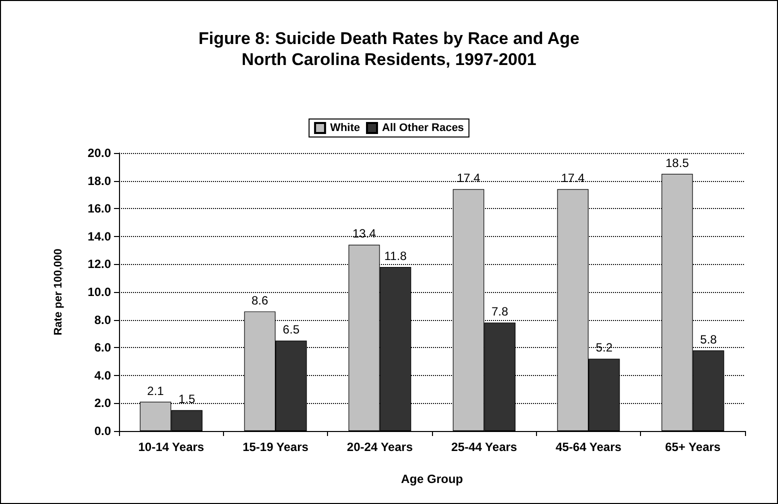  I want to click on y-tick-label: 18.0, so click(100, 181).